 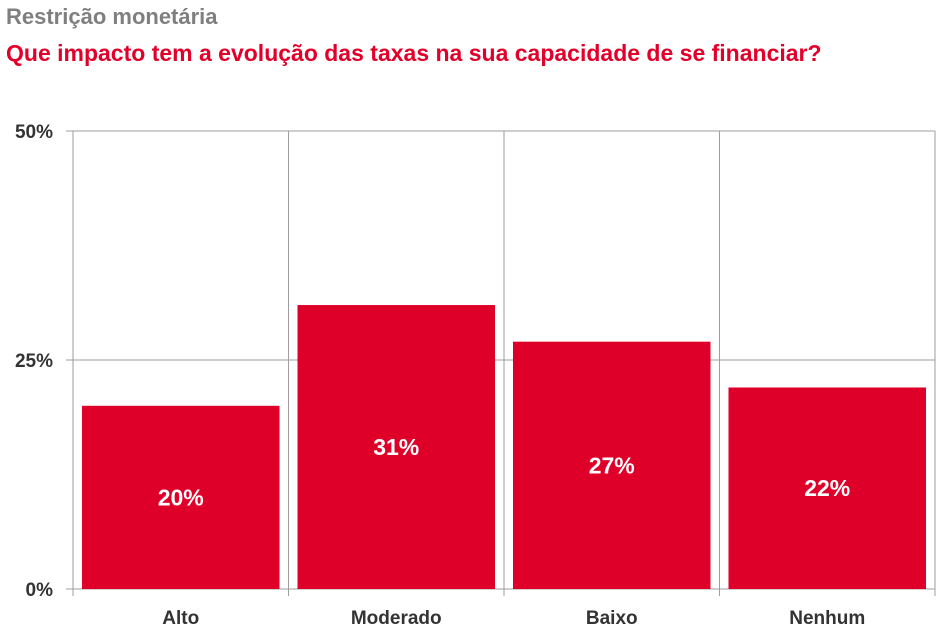 I want to click on x-tick-label: Moderado, so click(x=396, y=618).